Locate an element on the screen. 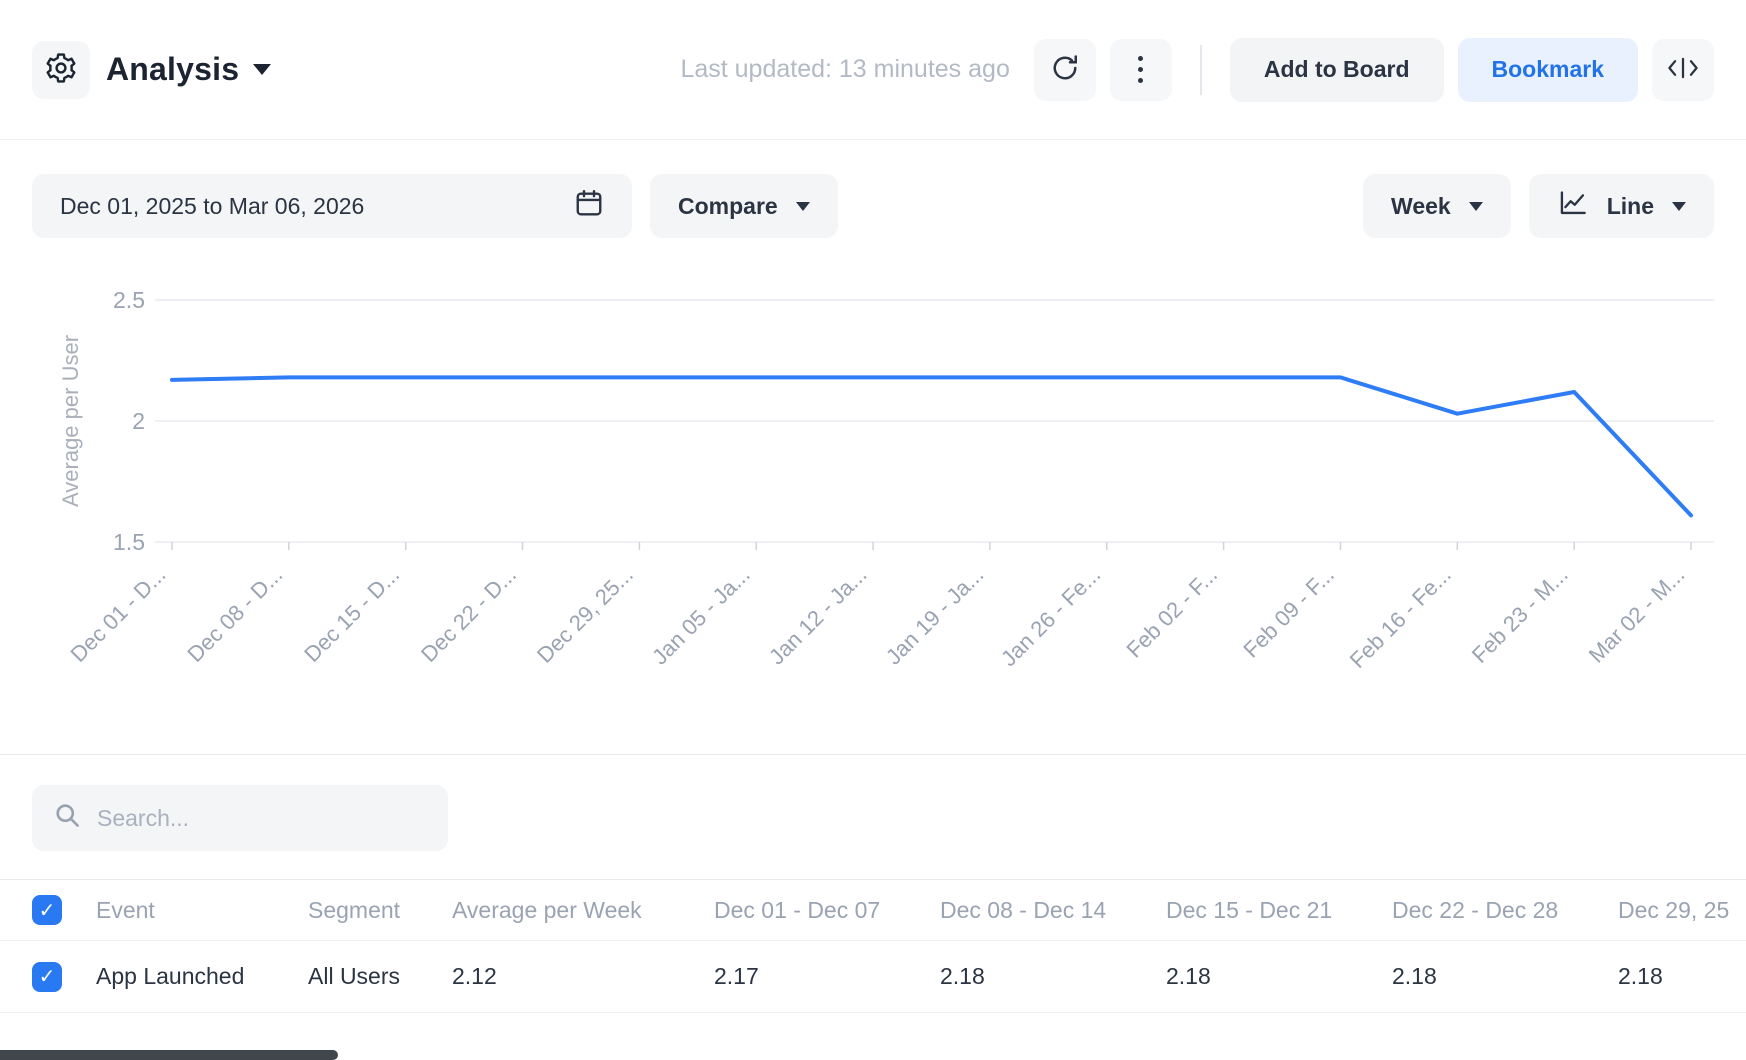 This screenshot has width=1746, height=1060. horizontal-scrollbar is located at coordinates (169, 1055).